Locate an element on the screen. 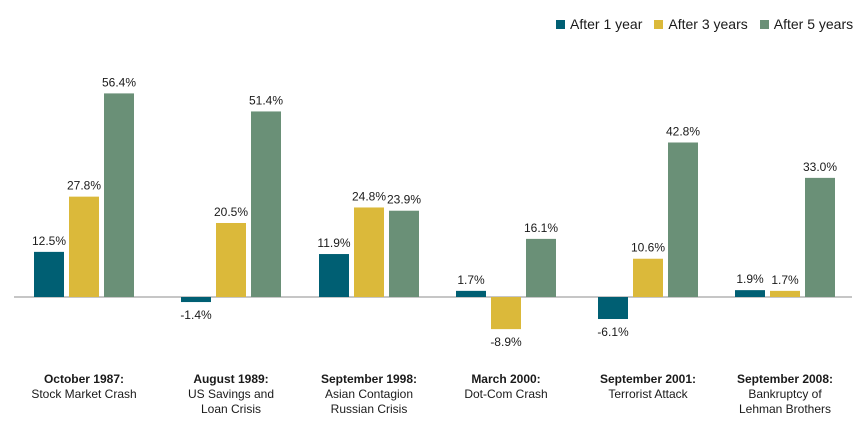 The width and height of the screenshot is (868, 445). category-subtitle: Dot-Com Crash is located at coordinates (506, 394).